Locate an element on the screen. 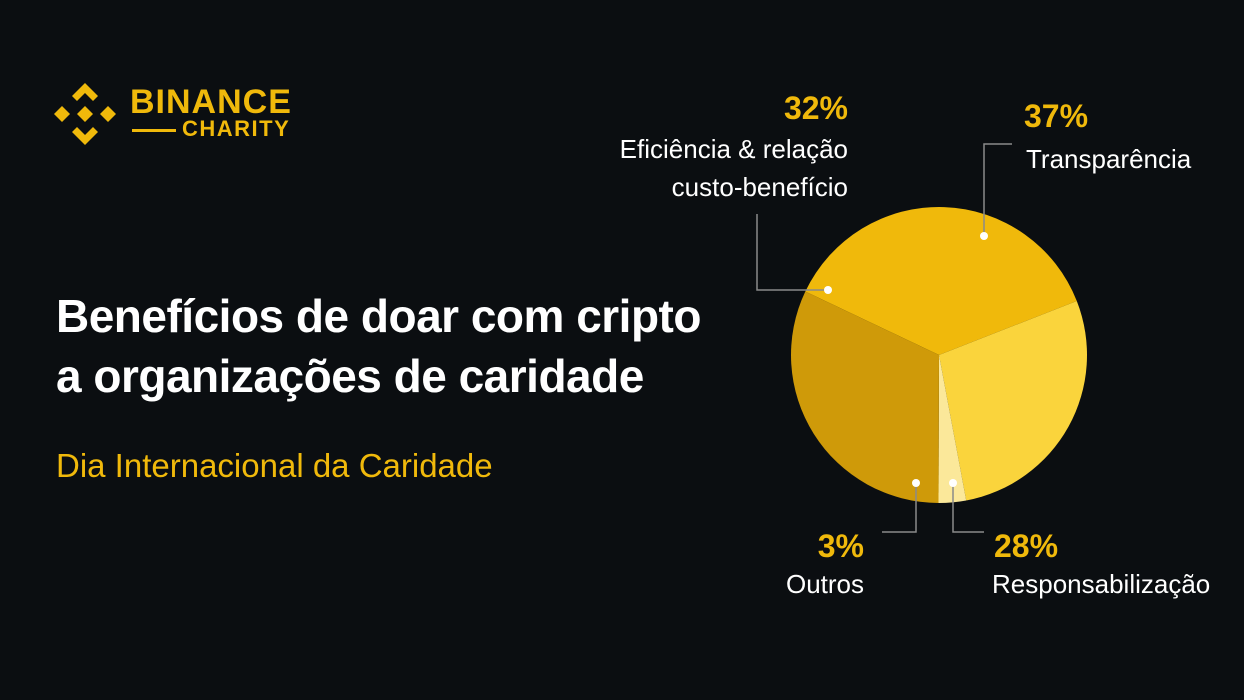  label-transparencia: Transparência is located at coordinates (1109, 159).